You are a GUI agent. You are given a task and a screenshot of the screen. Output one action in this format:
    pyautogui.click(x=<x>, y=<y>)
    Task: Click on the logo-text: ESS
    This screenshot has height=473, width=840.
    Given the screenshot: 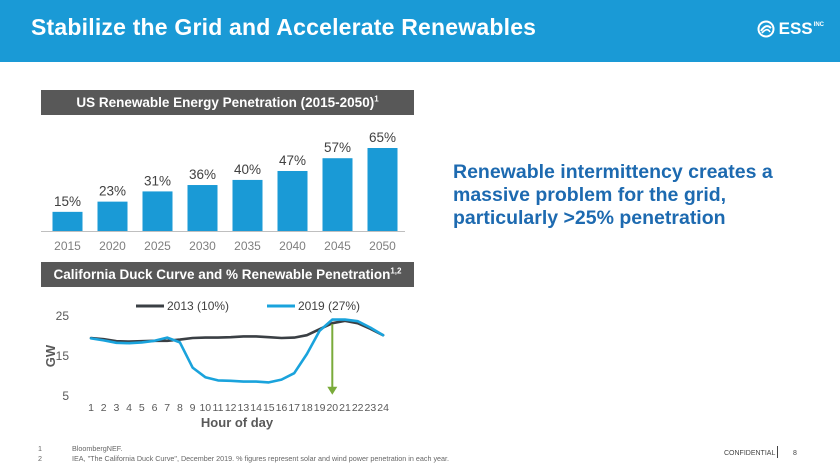 What is the action you would take?
    pyautogui.click(x=795, y=28)
    